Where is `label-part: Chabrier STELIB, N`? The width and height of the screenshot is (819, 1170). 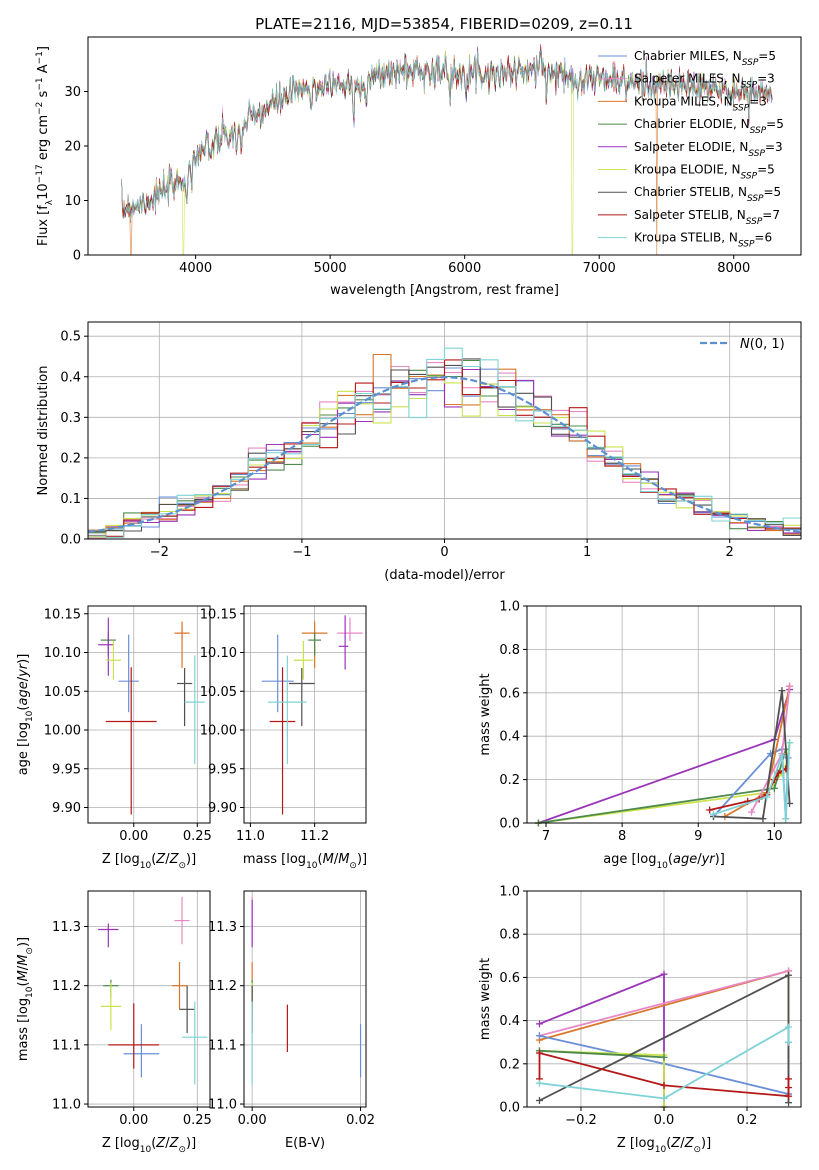 label-part: Chabrier STELIB, N is located at coordinates (690, 192).